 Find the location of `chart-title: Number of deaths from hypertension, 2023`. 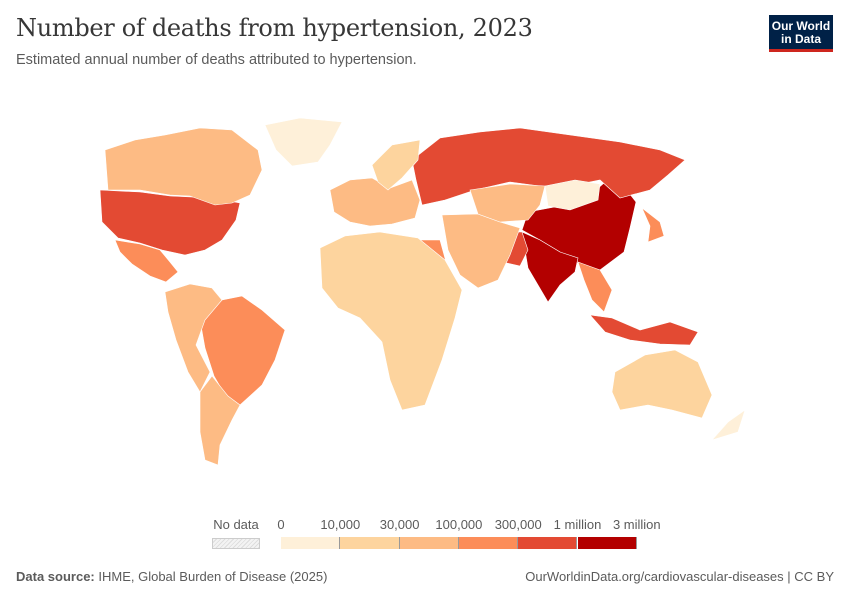

chart-title: Number of deaths from hypertension, 2023 is located at coordinates (274, 28).